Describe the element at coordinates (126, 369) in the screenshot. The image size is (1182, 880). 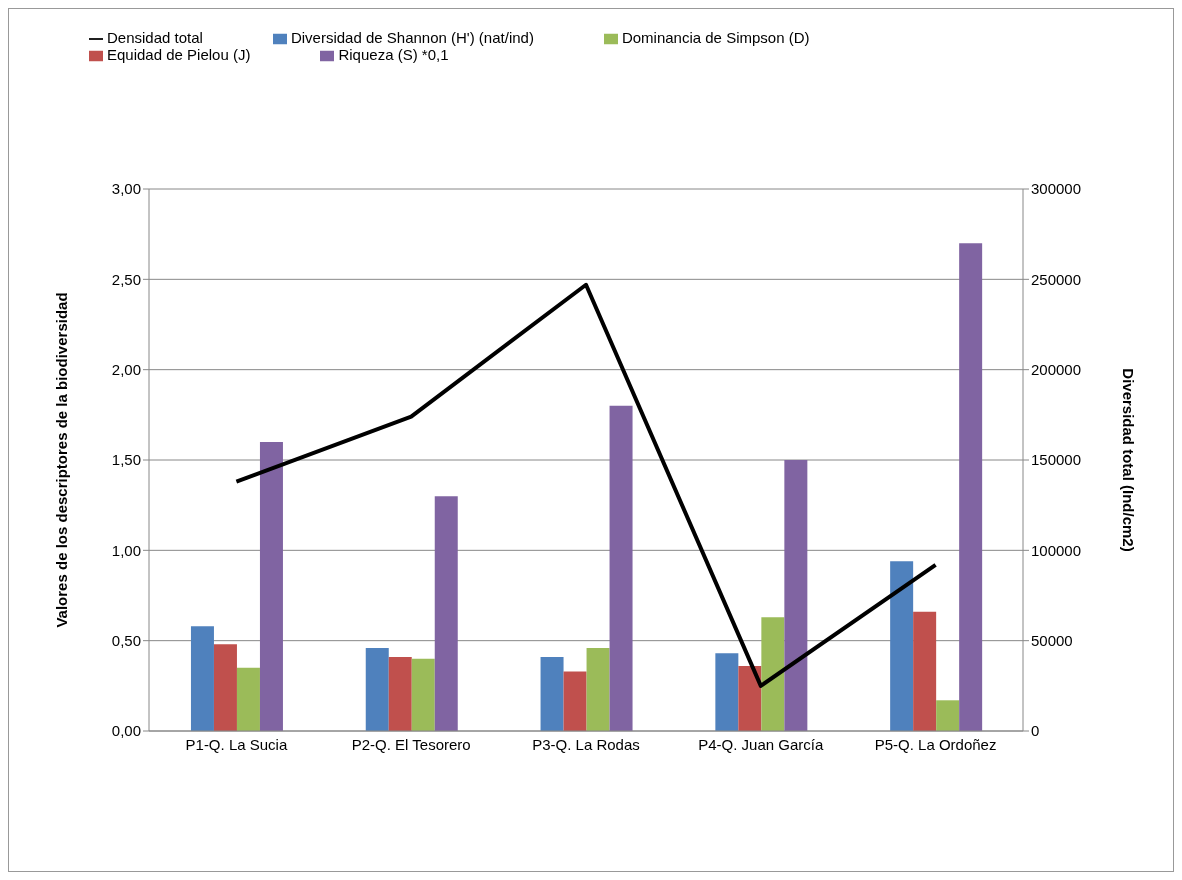
I see `y-tick-label: 2,00` at that location.